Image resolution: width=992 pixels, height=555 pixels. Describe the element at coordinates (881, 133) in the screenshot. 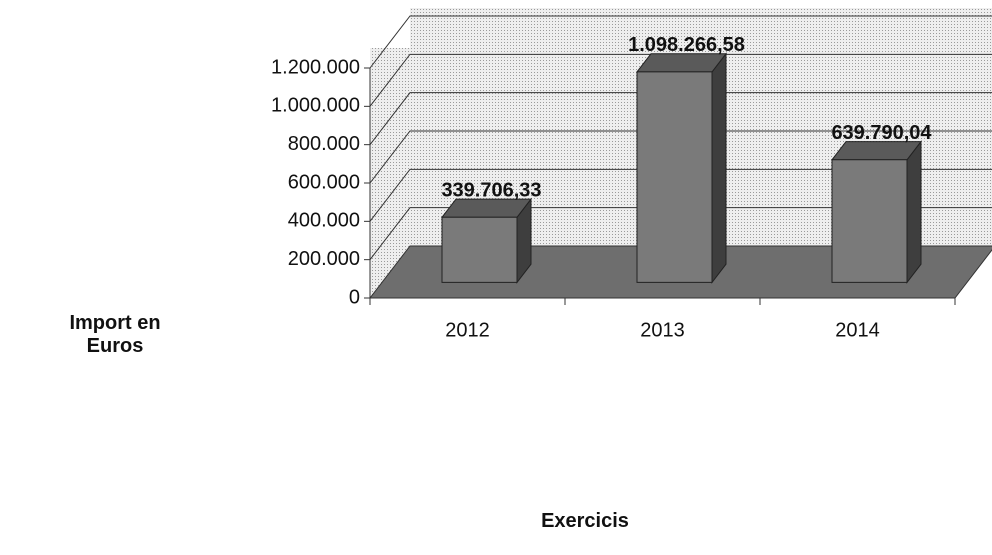

I see `value-label: 639.790,04` at that location.